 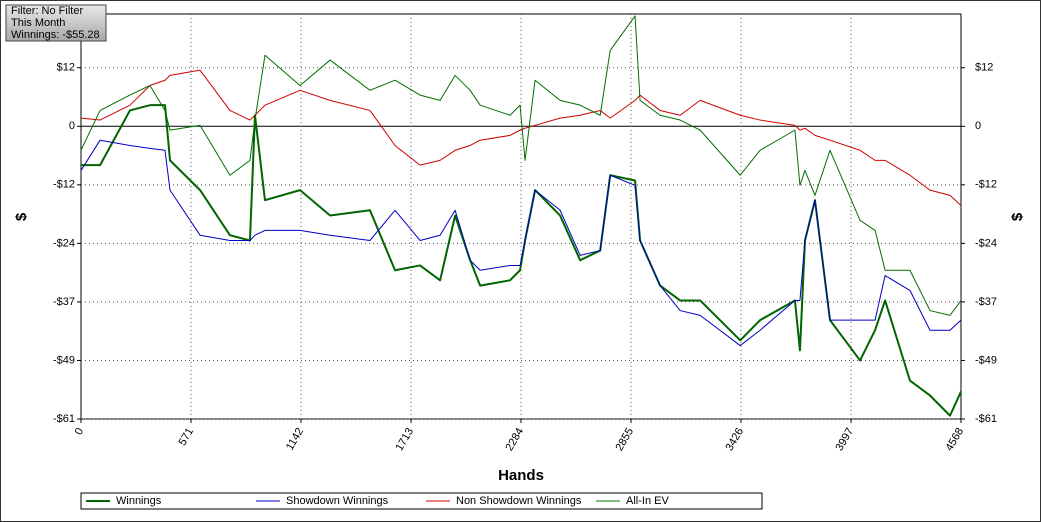 What do you see at coordinates (1017, 216) in the screenshot?
I see `y2-axis-title: $` at bounding box center [1017, 216].